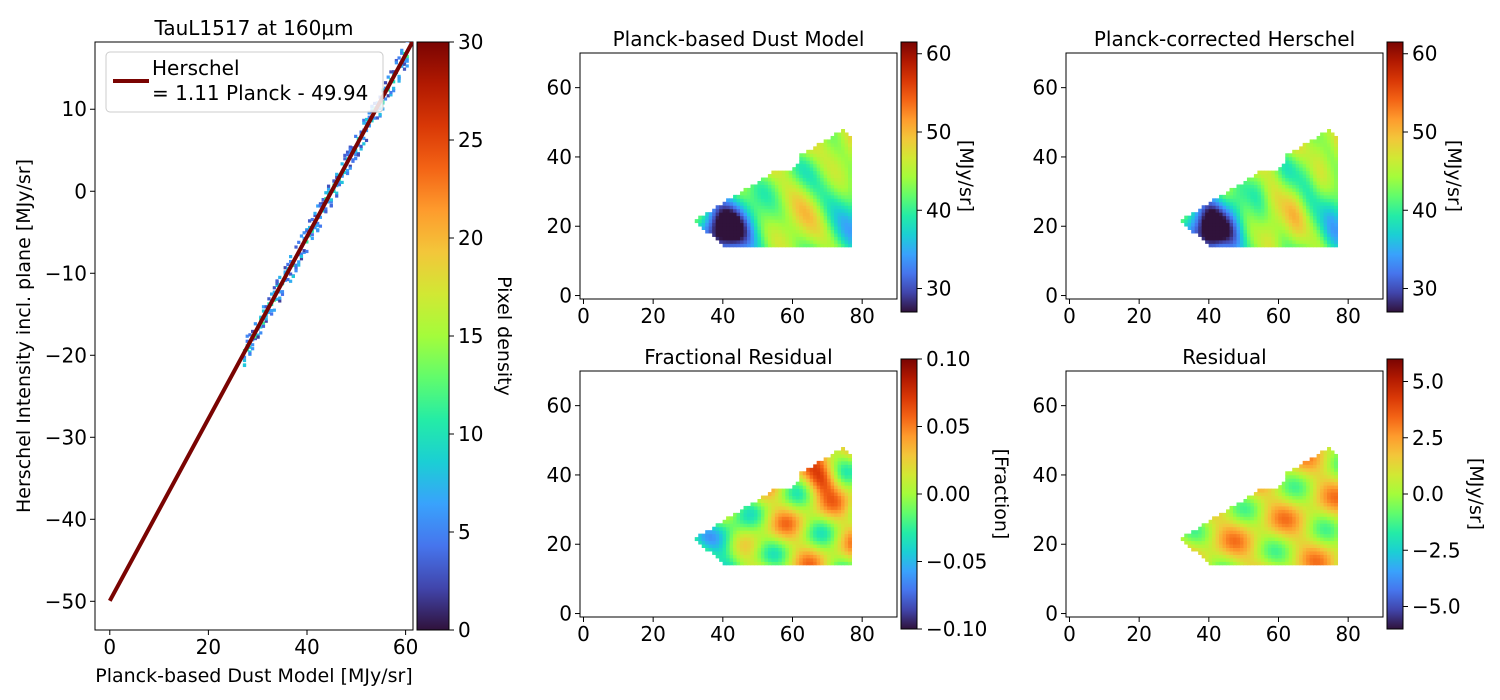 The width and height of the screenshot is (1500, 700). What do you see at coordinates (1069, 634) in the screenshot?
I see `x-tick-label: 0` at bounding box center [1069, 634].